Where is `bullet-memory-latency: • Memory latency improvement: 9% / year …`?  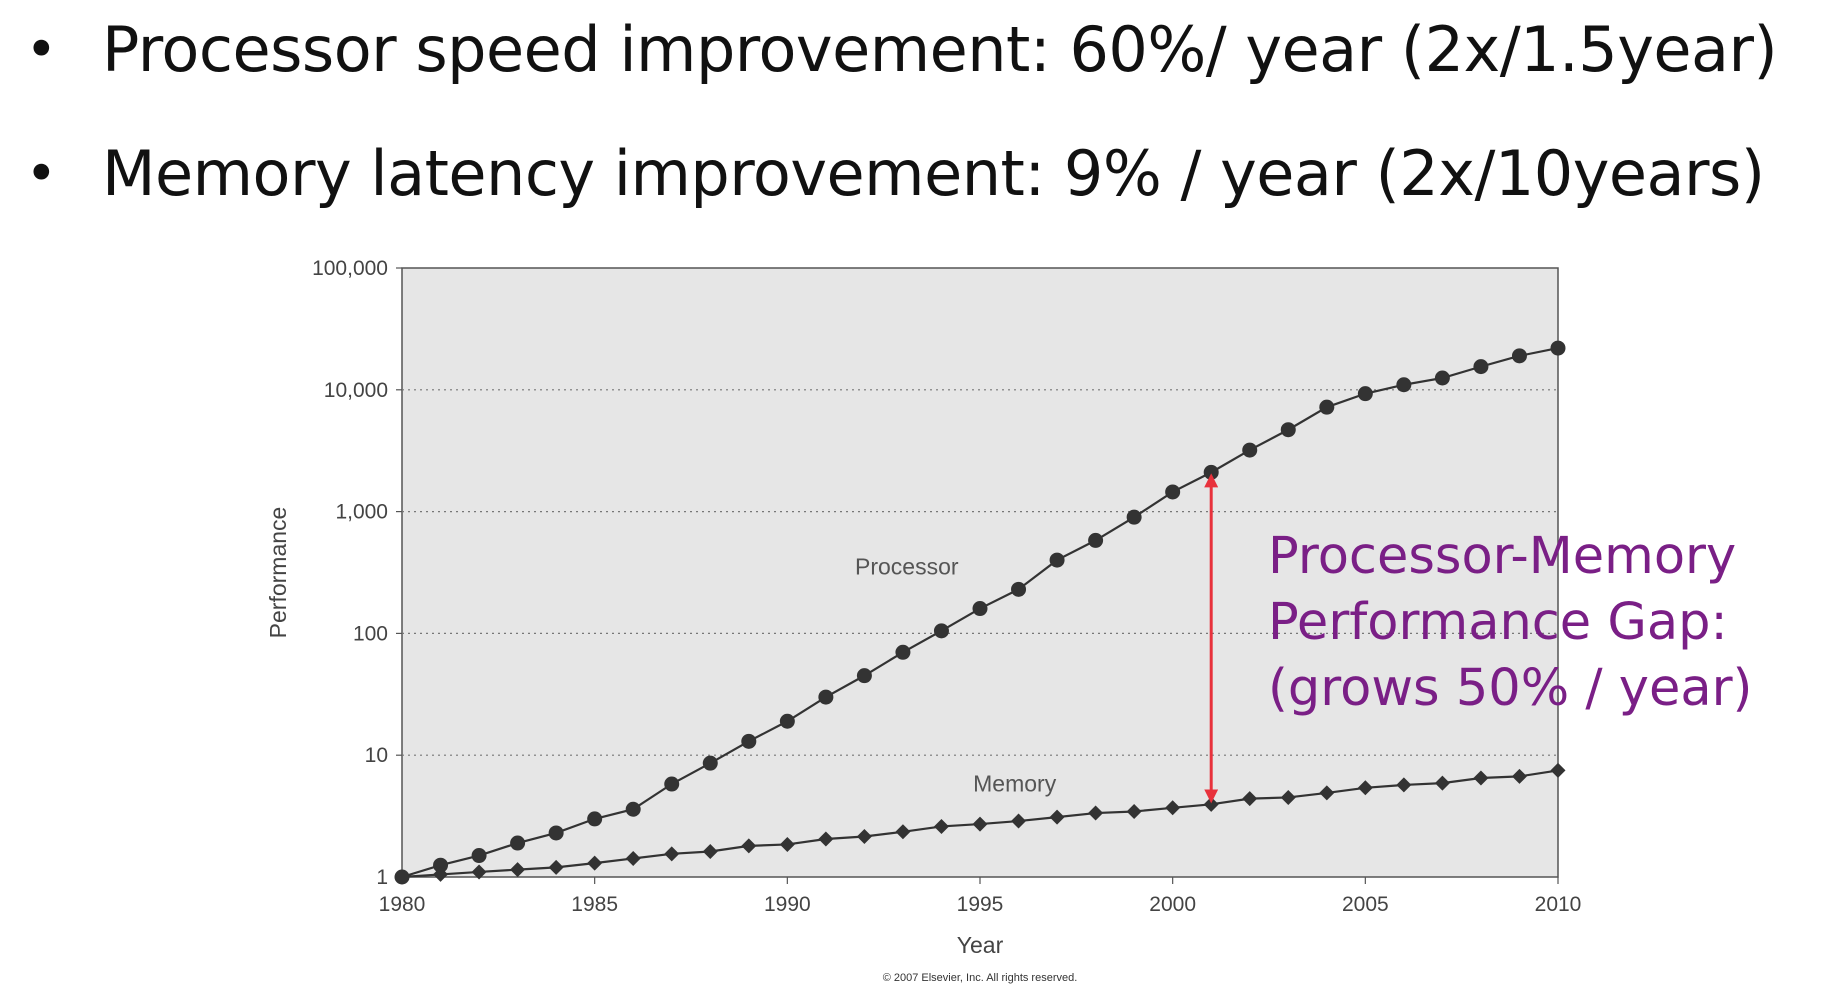
bullet-memory-latency: • Memory latency improvement: 9% / year … is located at coordinates (891, 173).